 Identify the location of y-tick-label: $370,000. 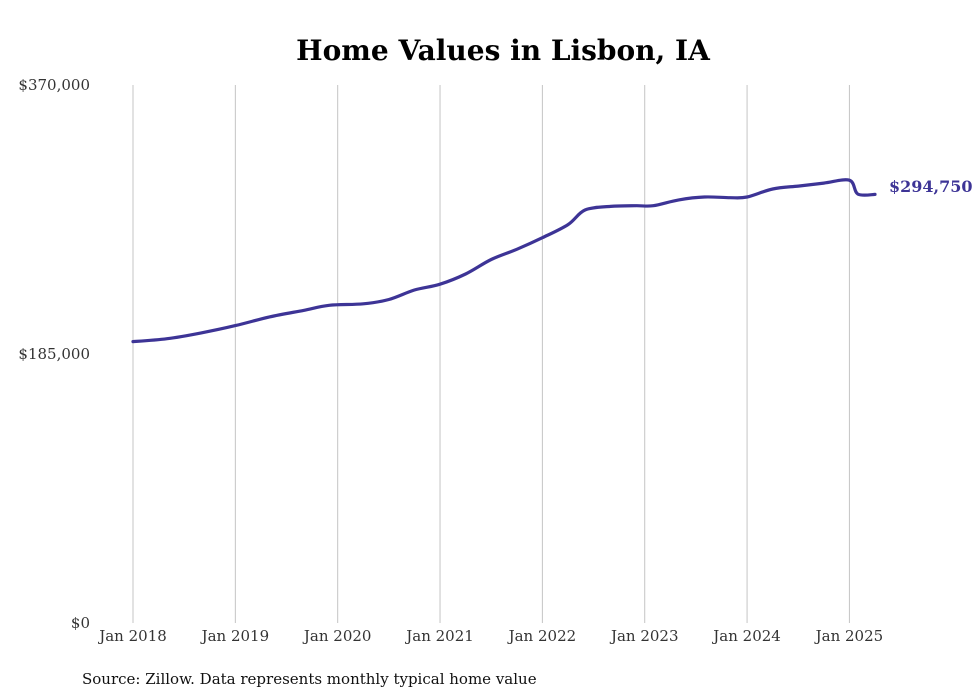
(54, 85).